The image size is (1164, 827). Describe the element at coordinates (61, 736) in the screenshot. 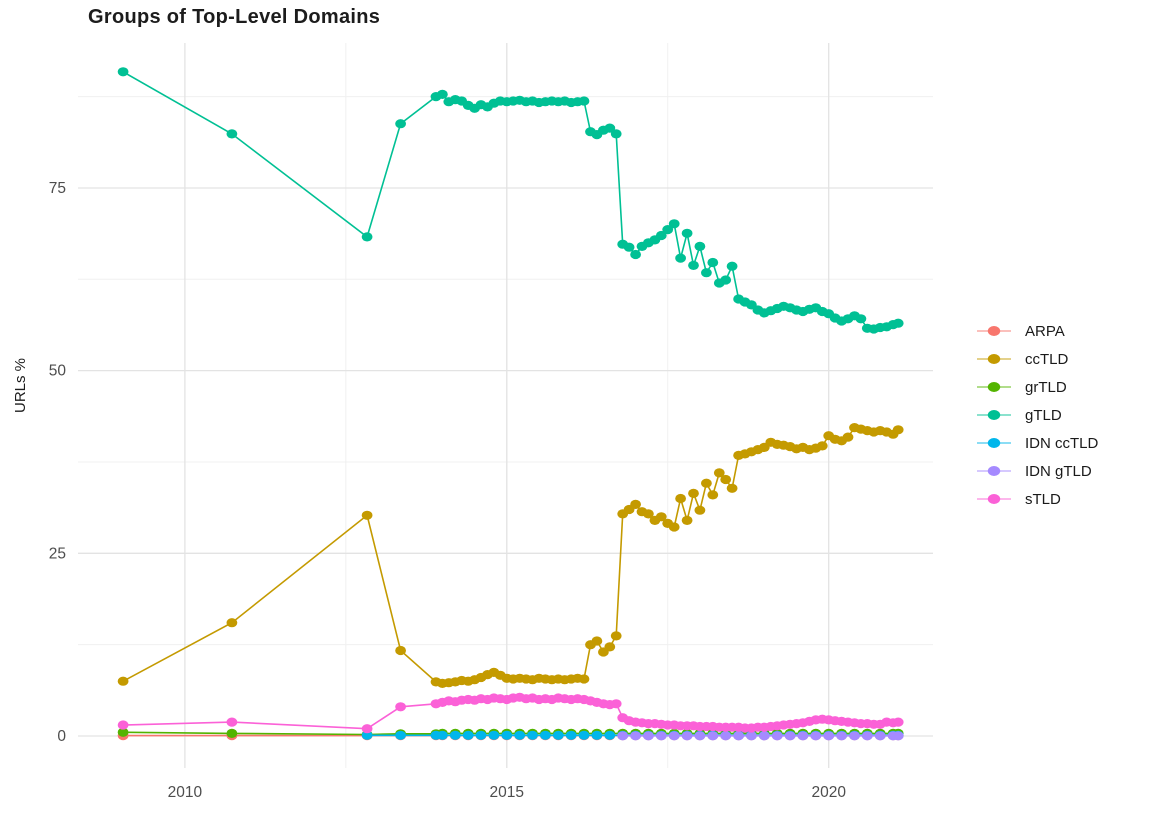

I see `y-tick-label: 0` at that location.